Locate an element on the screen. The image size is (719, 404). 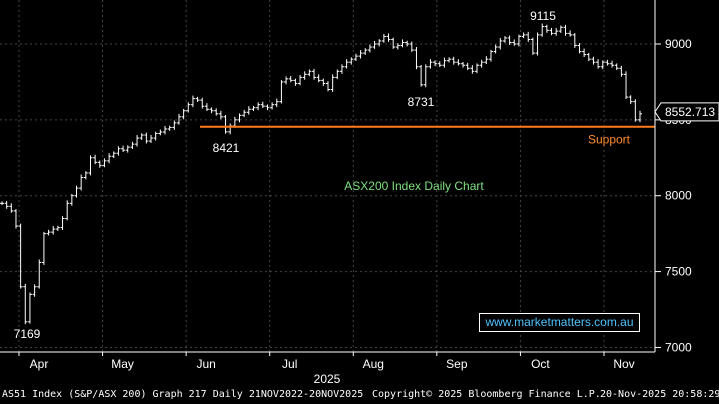
price-annotation: 9115 is located at coordinates (543, 16).